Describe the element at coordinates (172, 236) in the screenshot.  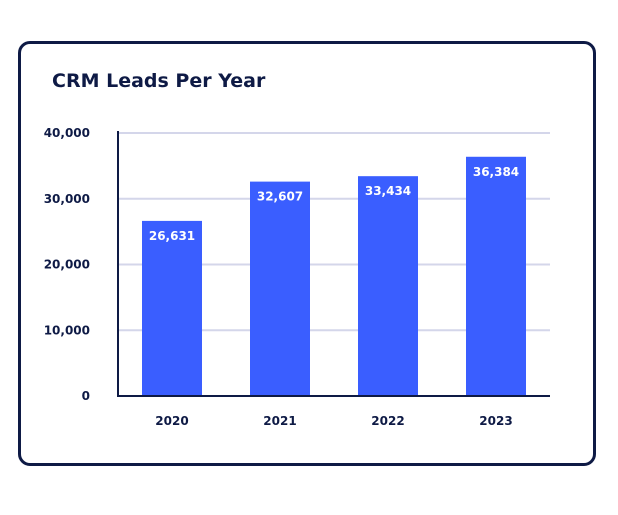
I see `data-label: 26,631` at that location.